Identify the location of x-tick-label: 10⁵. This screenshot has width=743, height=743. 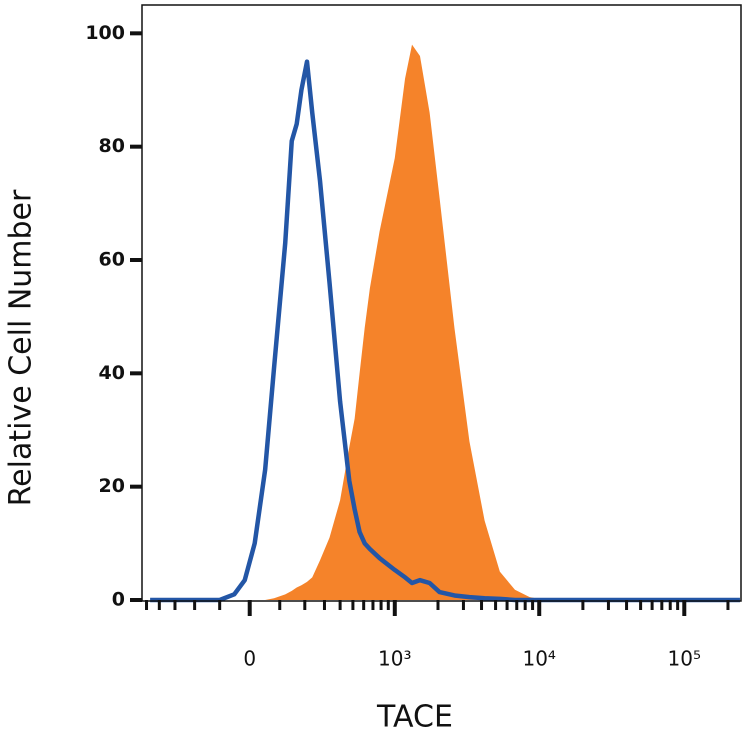
(684, 659).